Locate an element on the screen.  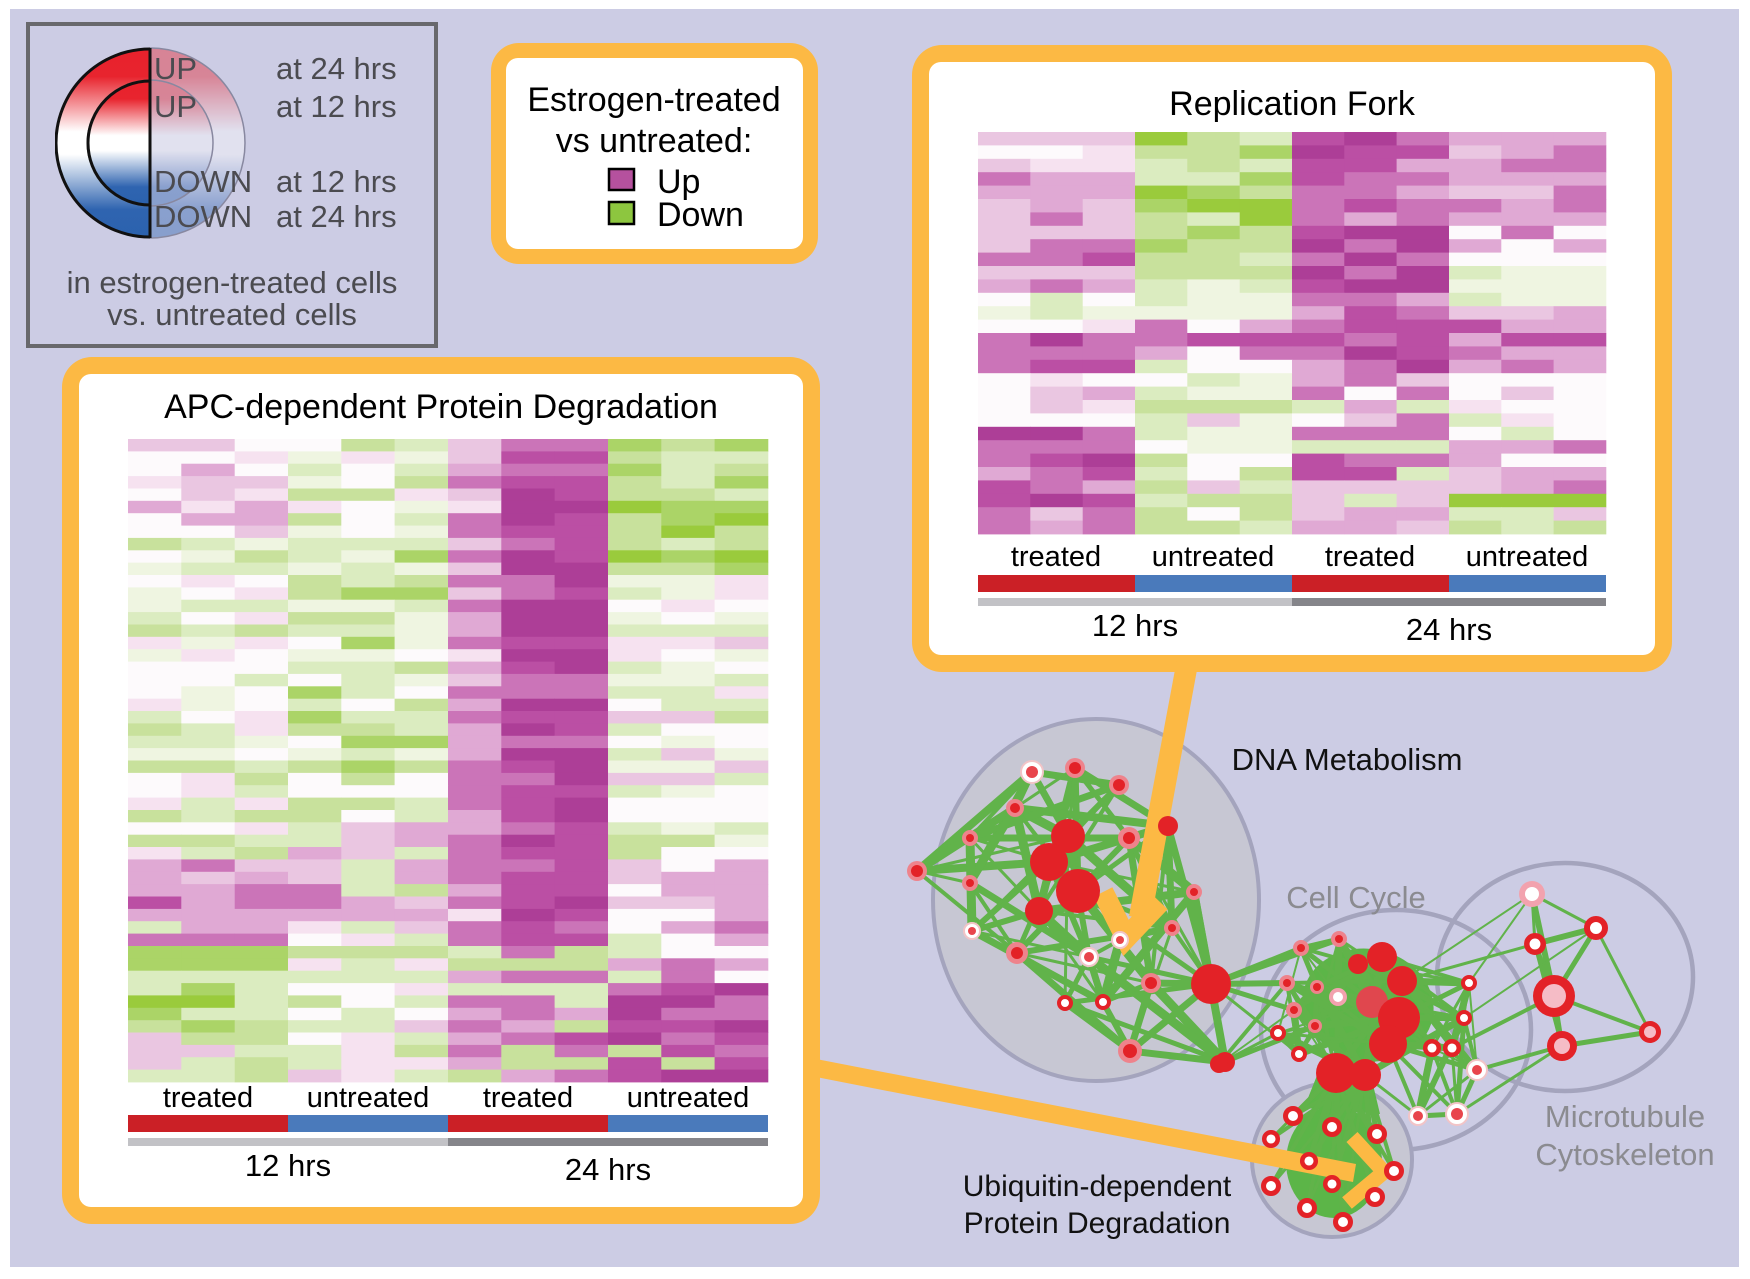
svg-text: Ubiquitin-dependent is located at coordinates (1097, 1186).